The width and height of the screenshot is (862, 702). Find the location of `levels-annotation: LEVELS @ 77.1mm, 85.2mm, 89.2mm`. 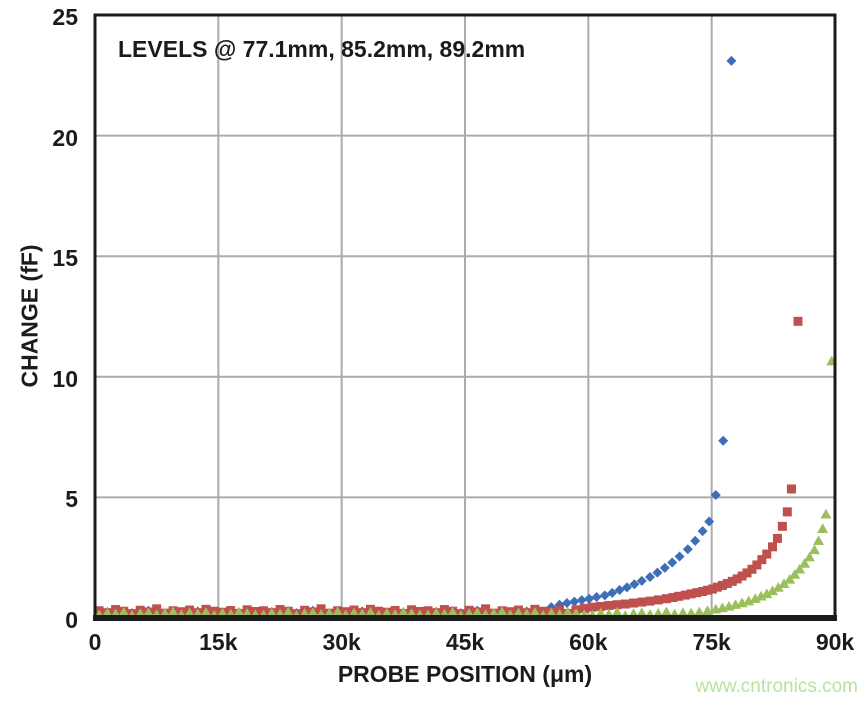

levels-annotation: LEVELS @ 77.1mm, 85.2mm, 89.2mm is located at coordinates (322, 49).